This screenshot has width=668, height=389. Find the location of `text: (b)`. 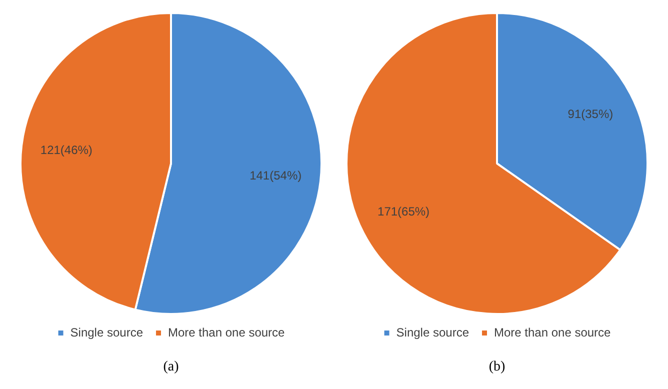

text: (b) is located at coordinates (497, 367).